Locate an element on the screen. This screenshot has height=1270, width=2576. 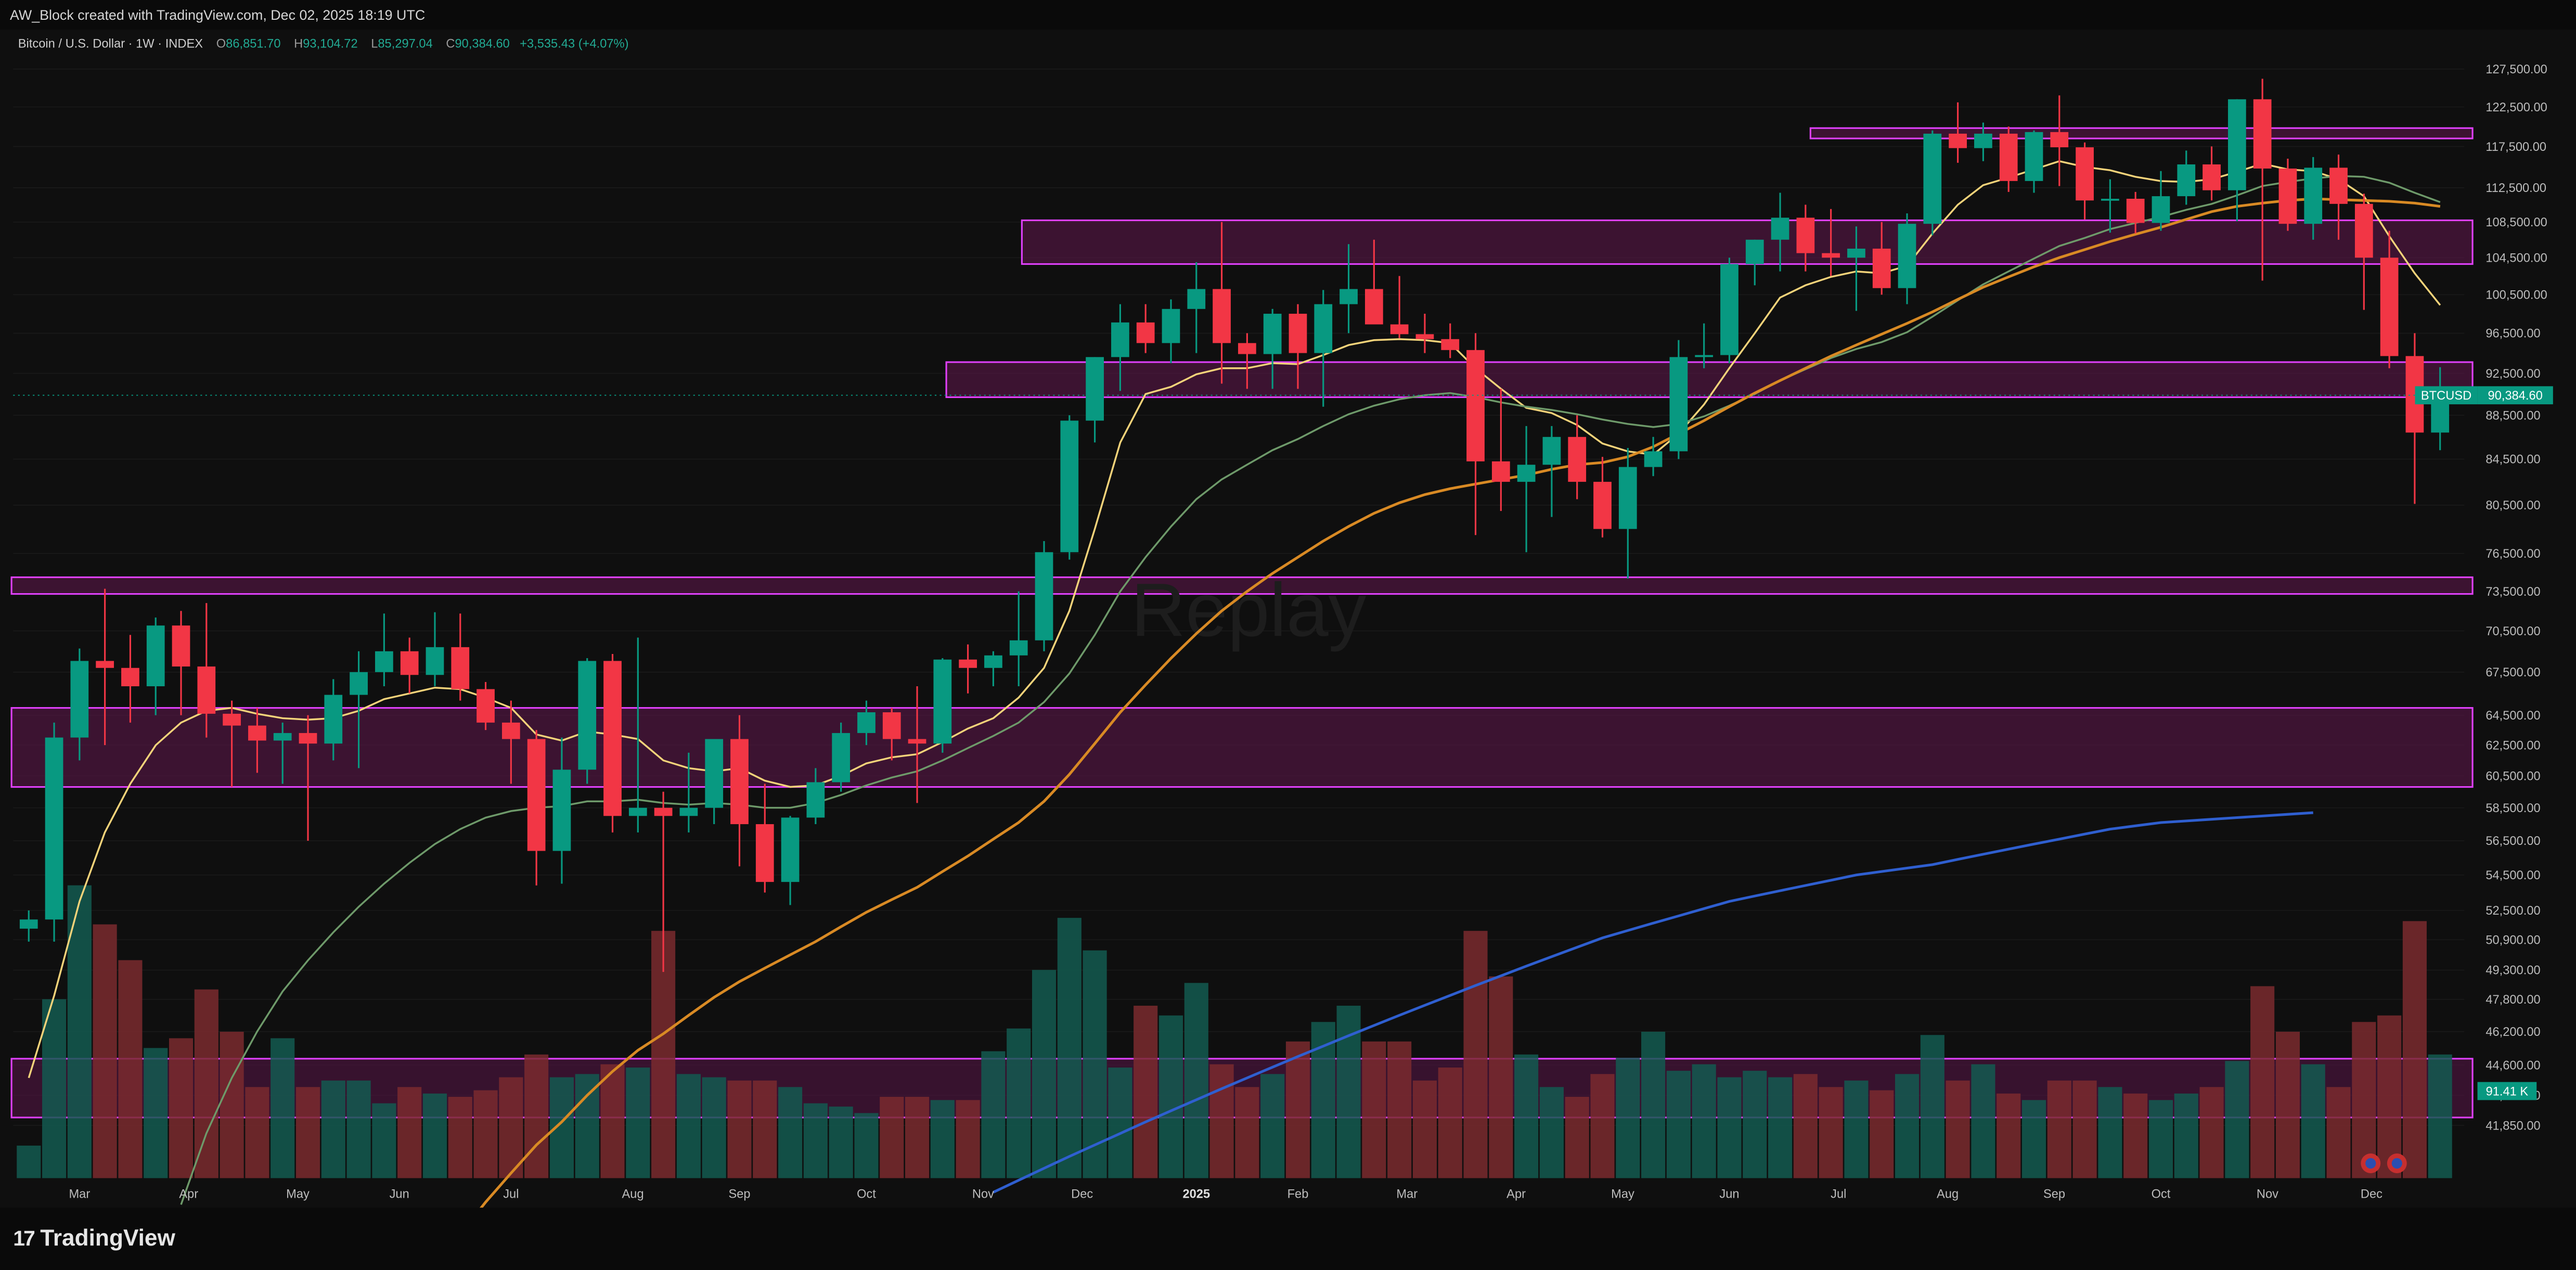
price-tick-label: 122,500.00 is located at coordinates (2516, 107).